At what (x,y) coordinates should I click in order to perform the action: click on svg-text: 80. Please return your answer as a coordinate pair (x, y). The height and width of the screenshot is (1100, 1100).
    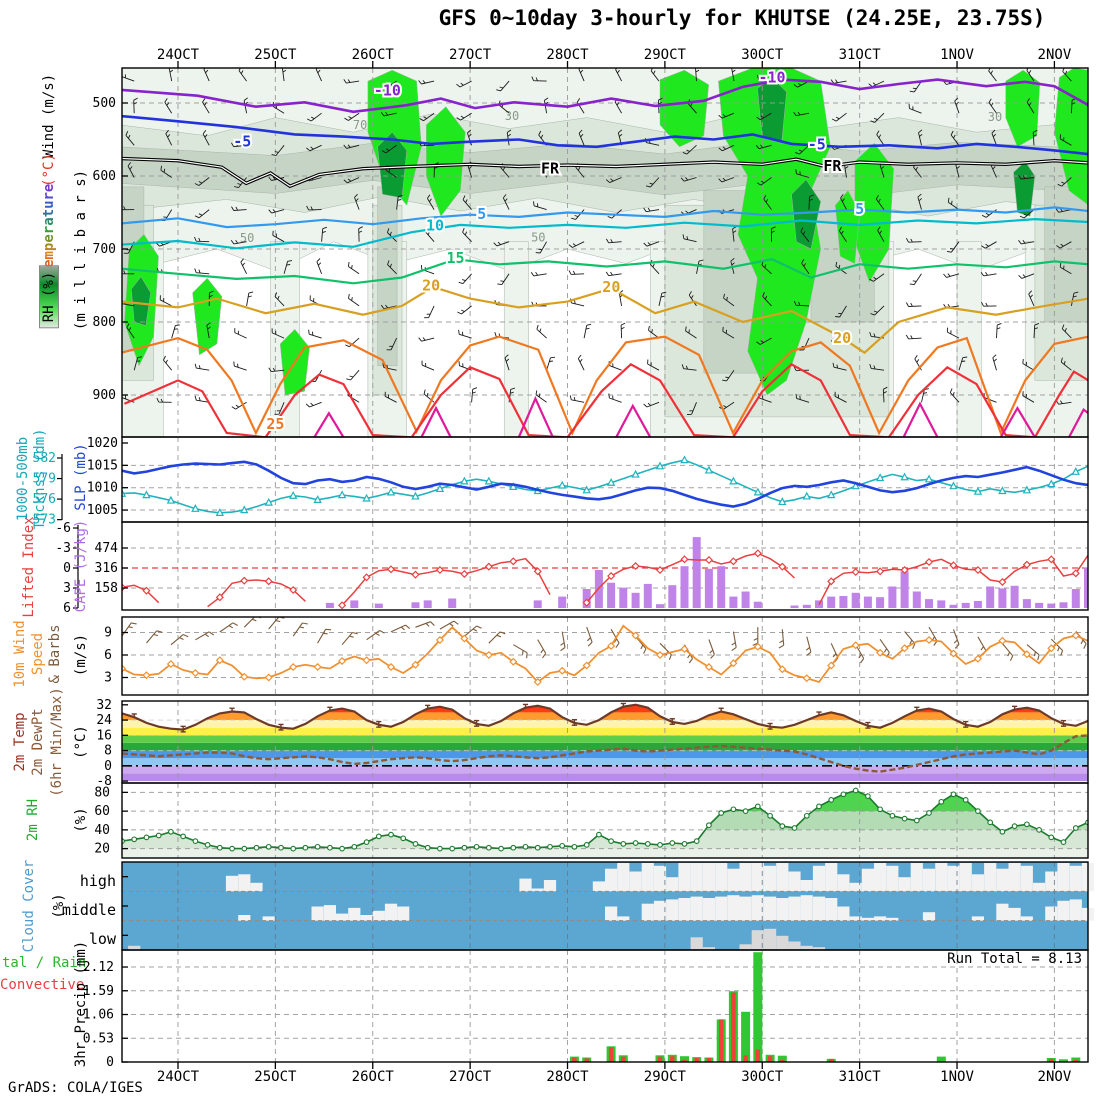
    Looking at the image, I should click on (102, 792).